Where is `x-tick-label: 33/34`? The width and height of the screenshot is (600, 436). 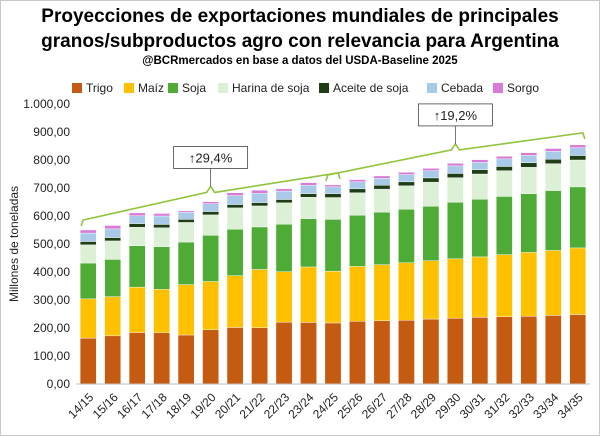 x-tick-label: 33/34 is located at coordinates (545, 405).